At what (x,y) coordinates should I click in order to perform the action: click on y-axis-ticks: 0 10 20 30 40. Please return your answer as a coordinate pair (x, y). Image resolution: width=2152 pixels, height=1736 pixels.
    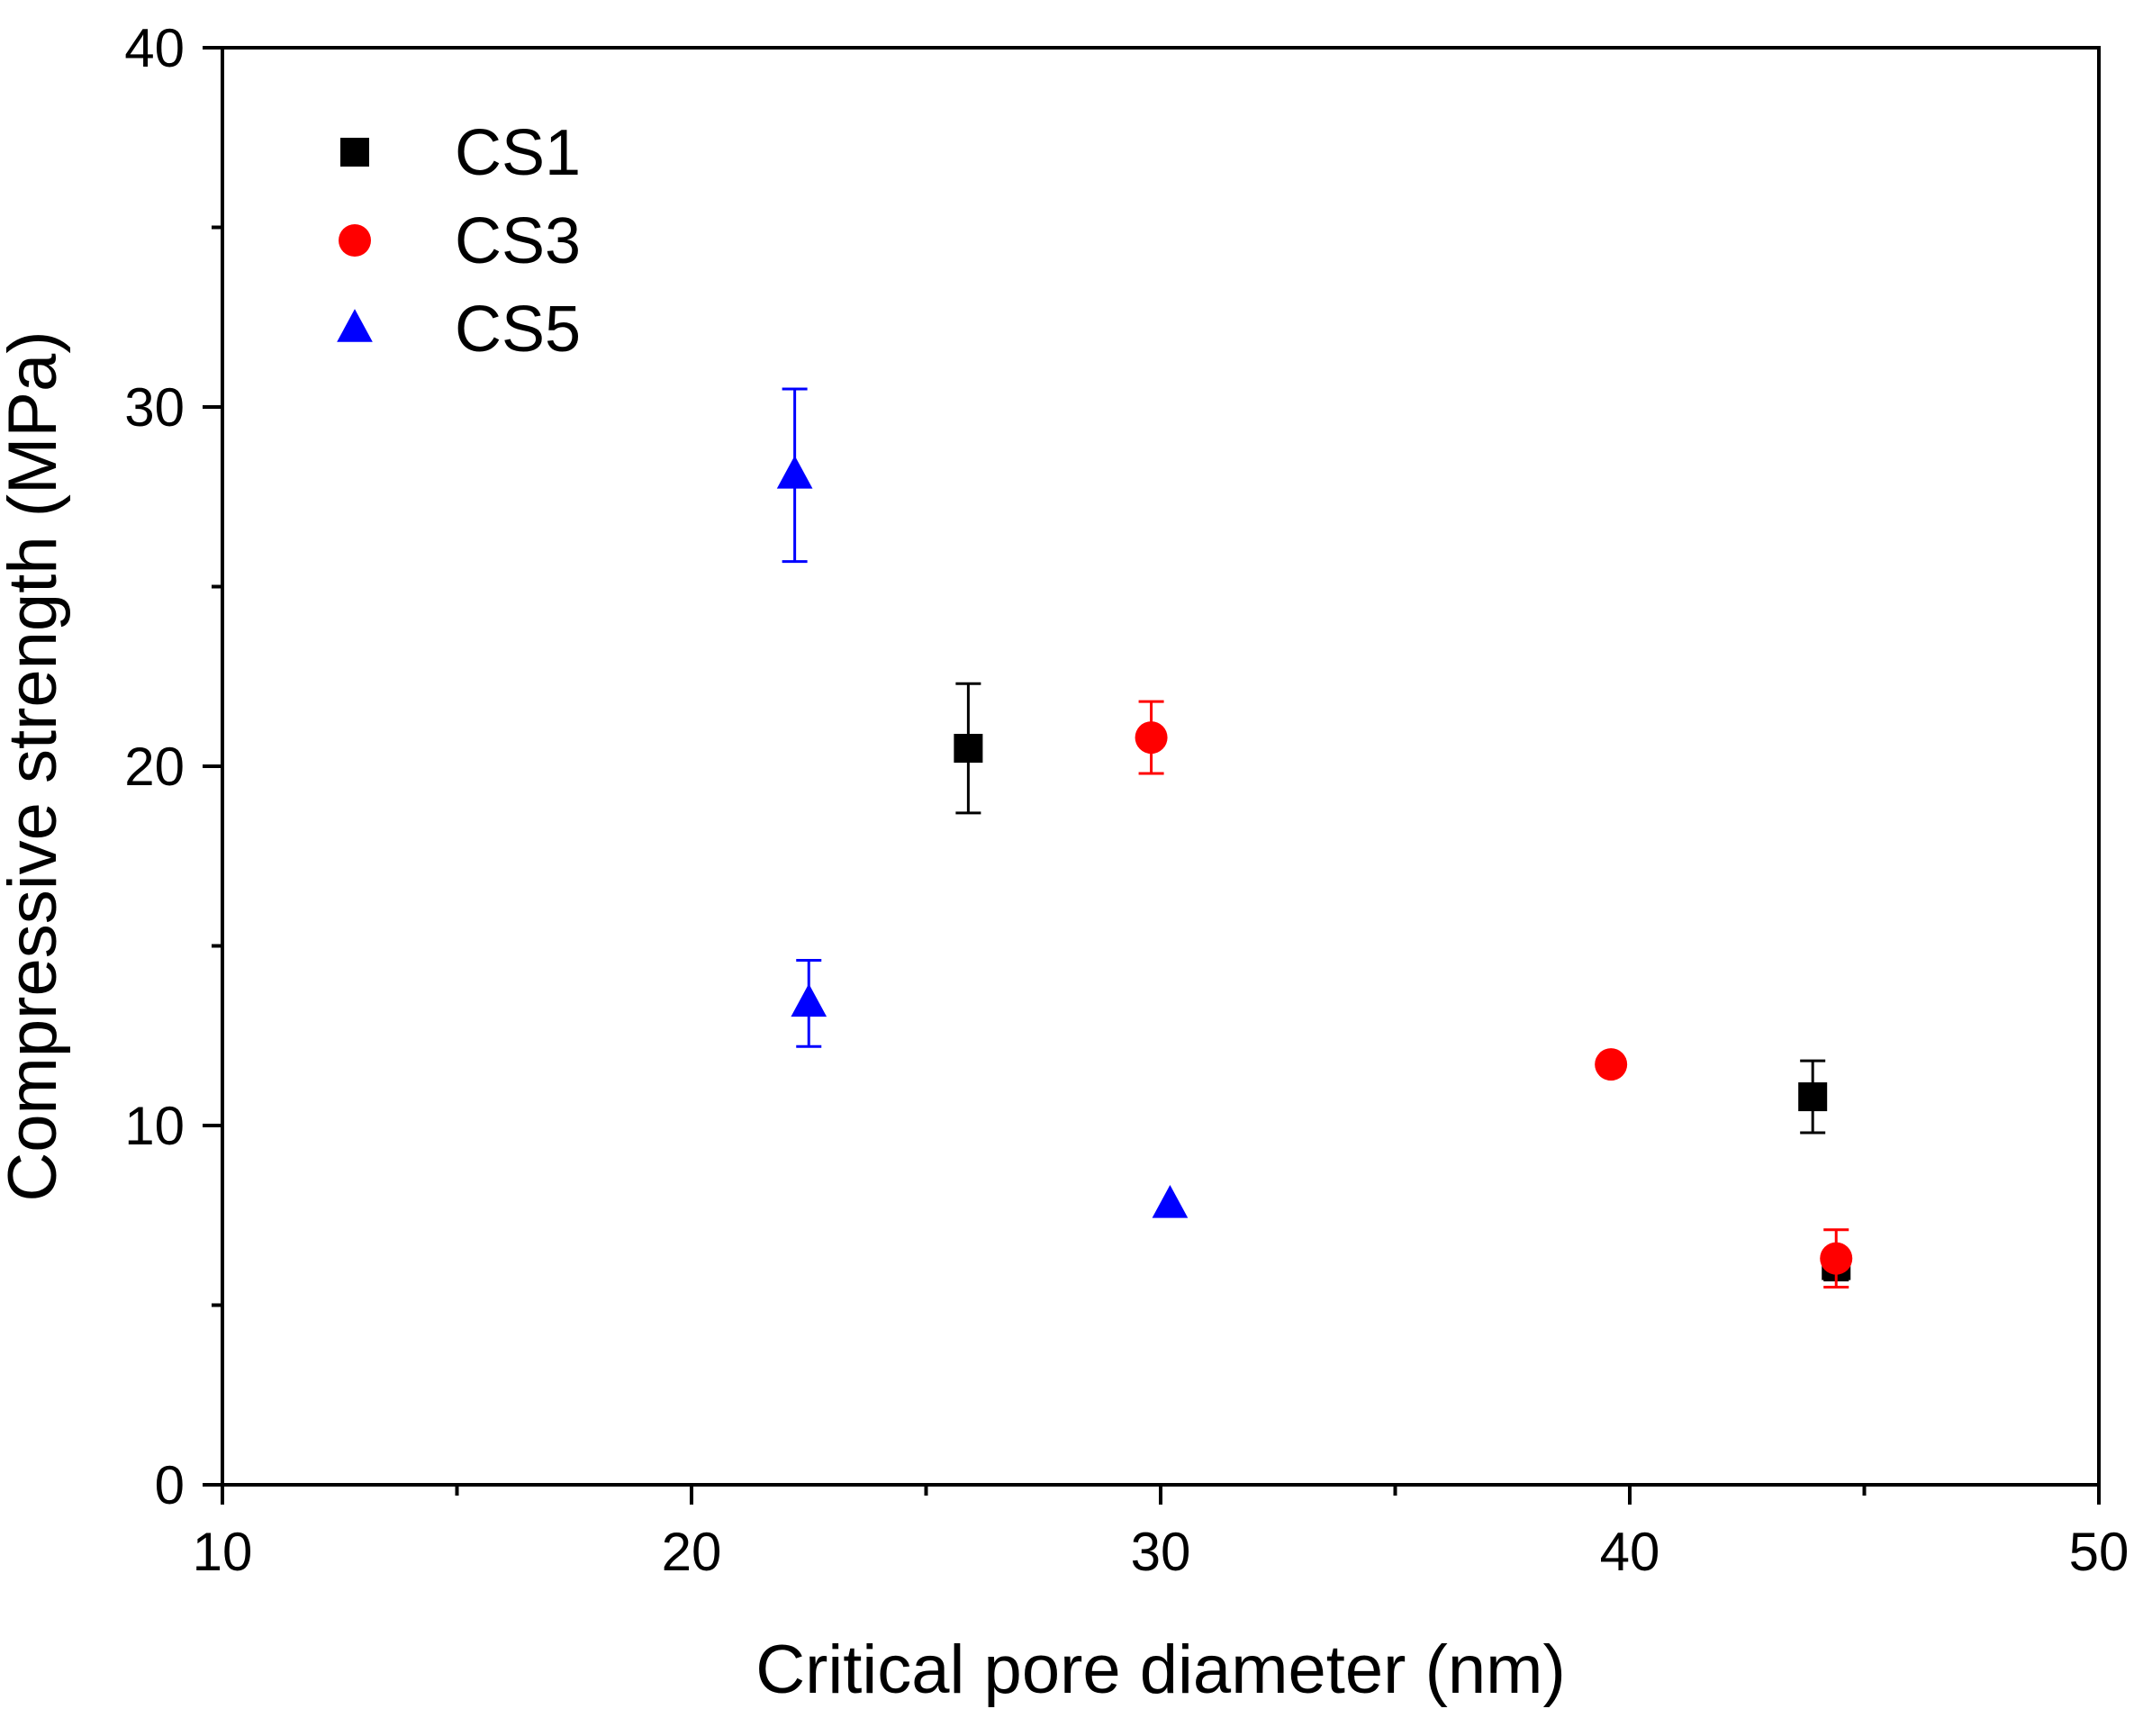
    Looking at the image, I should click on (173, 766).